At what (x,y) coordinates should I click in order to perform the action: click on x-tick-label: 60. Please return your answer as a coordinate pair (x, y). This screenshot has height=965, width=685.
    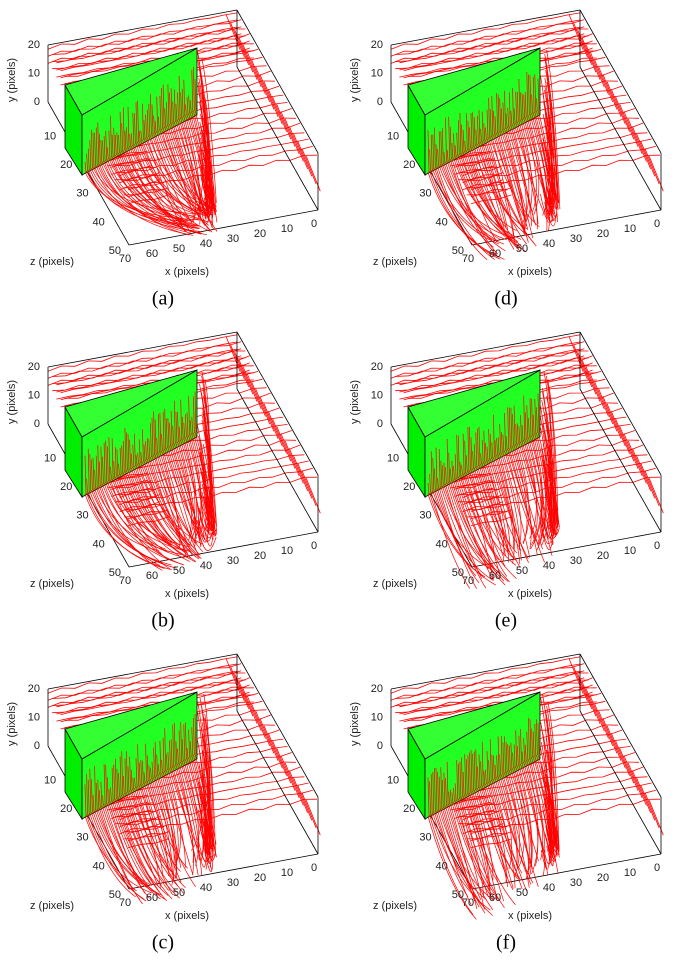
    Looking at the image, I should click on (495, 898).